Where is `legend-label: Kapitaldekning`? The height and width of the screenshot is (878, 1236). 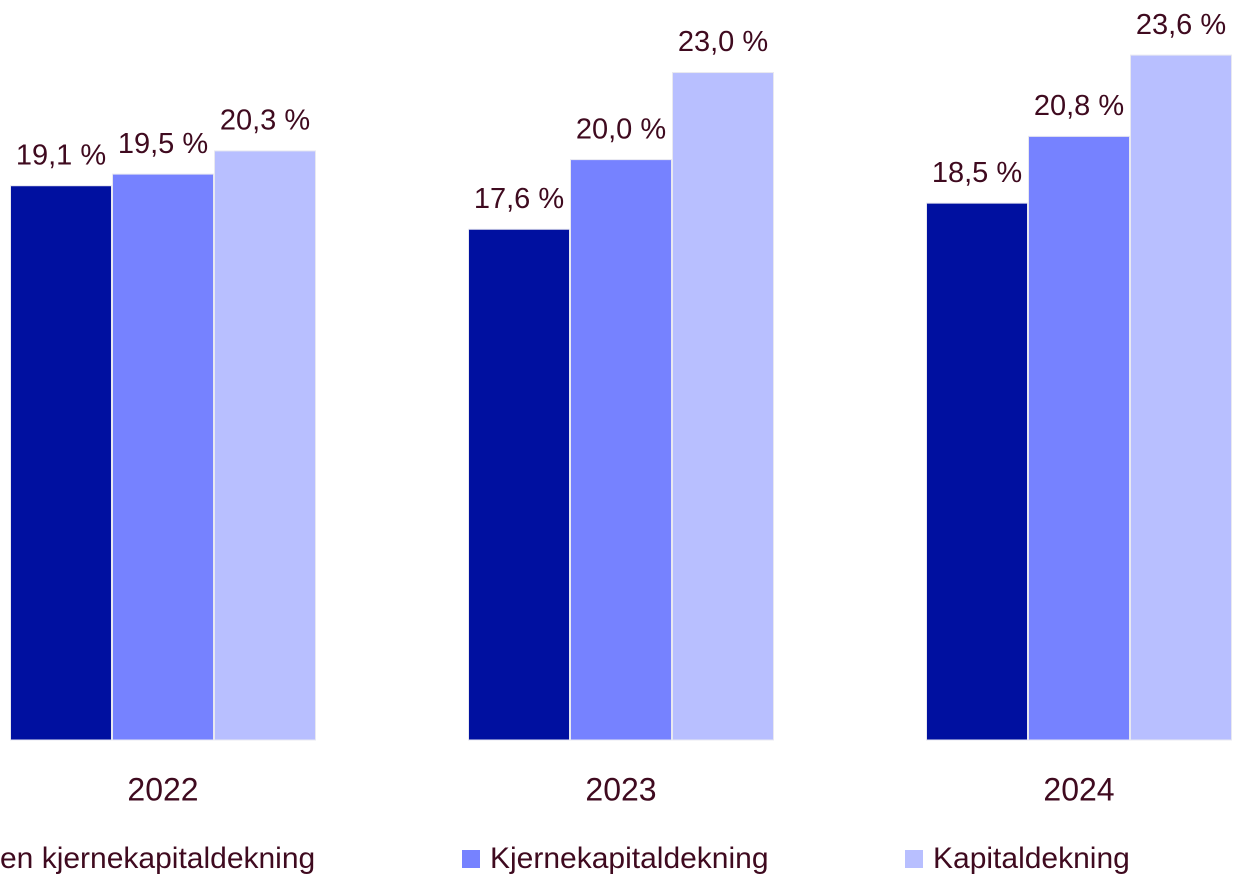 legend-label: Kapitaldekning is located at coordinates (1031, 858).